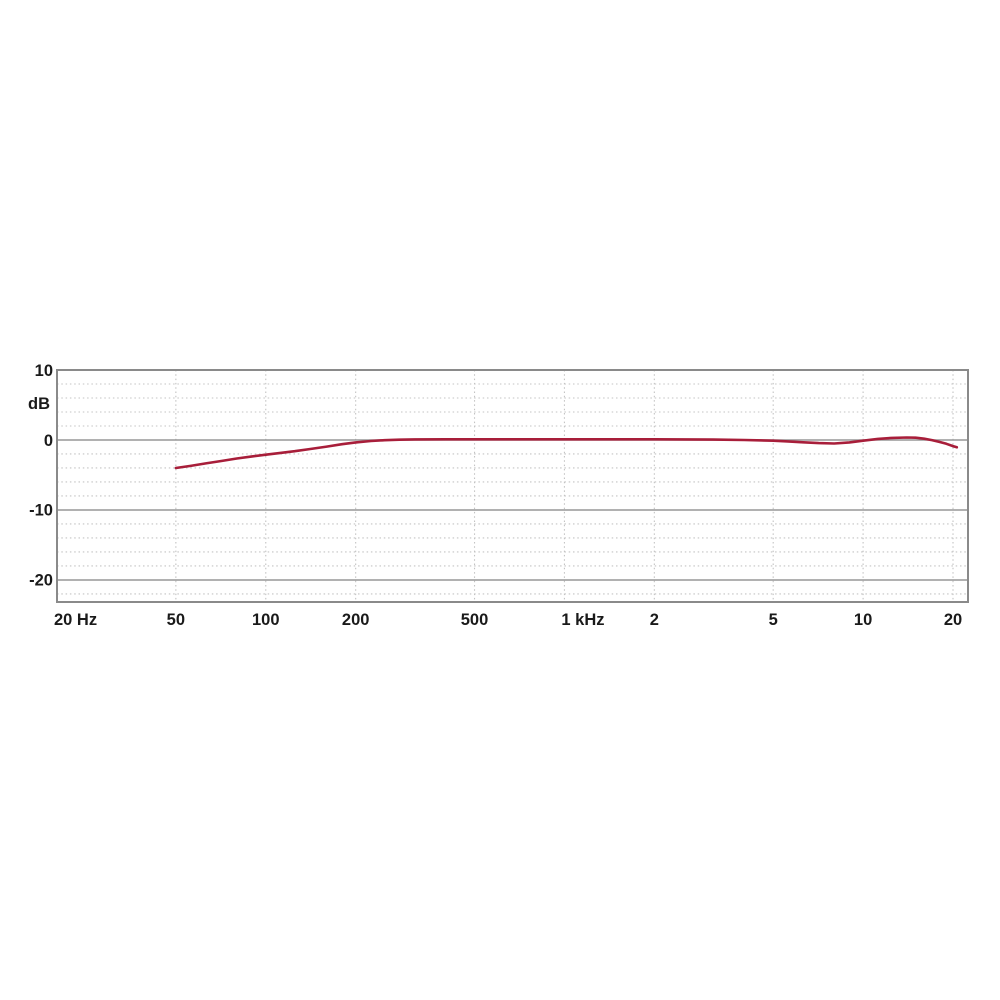 The height and width of the screenshot is (1000, 1000). I want to click on x-axis-tick-label: 200, so click(356, 620).